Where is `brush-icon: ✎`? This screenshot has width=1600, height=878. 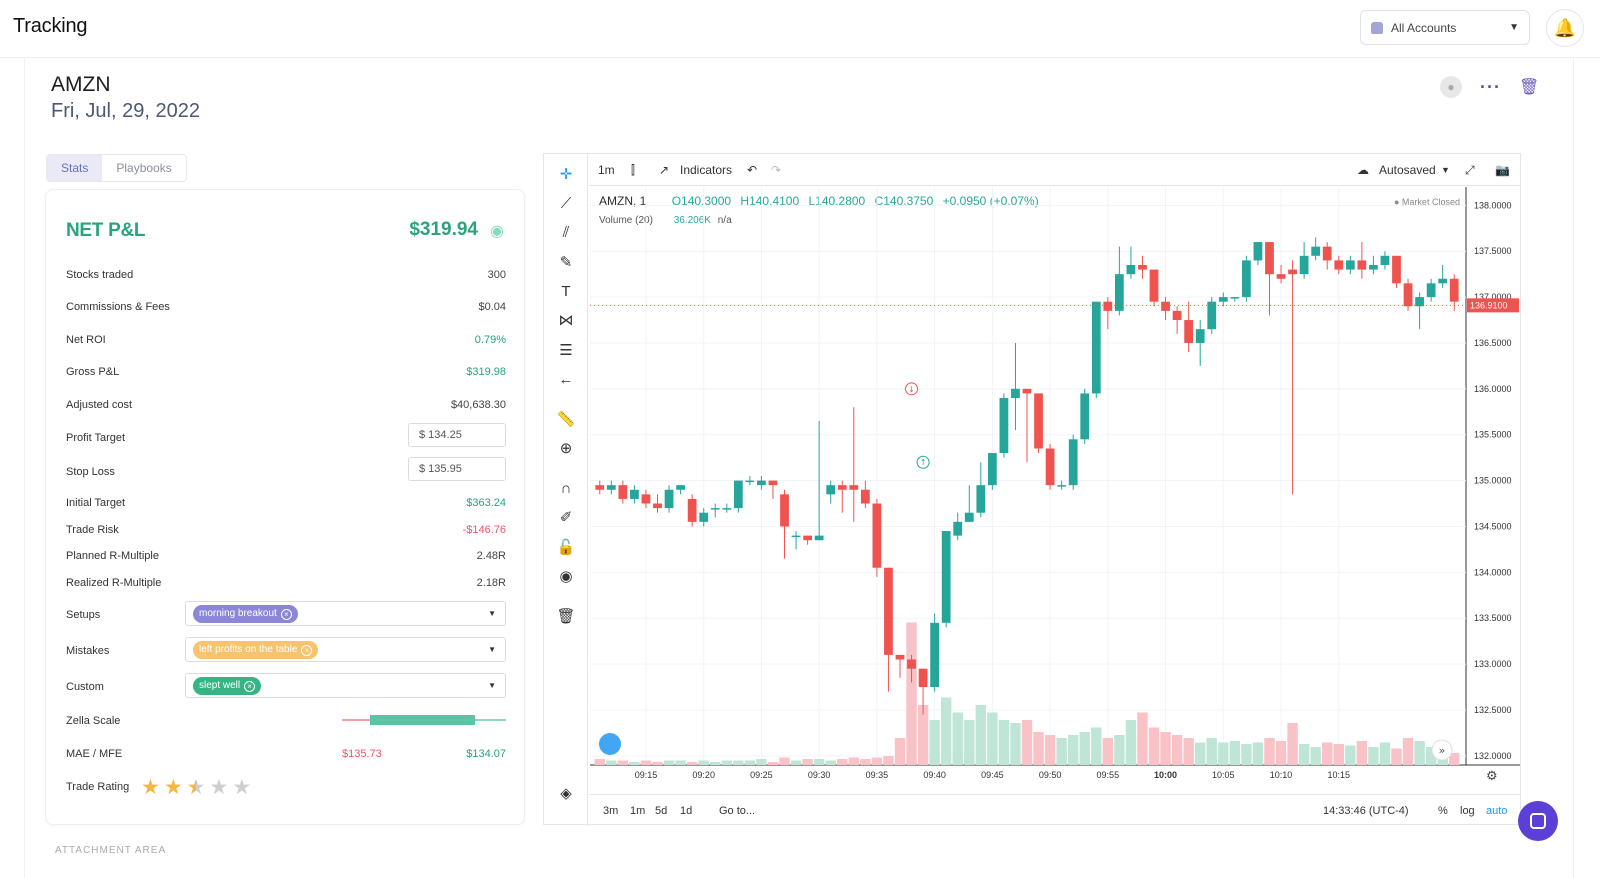
brush-icon: ✎ is located at coordinates (566, 262).